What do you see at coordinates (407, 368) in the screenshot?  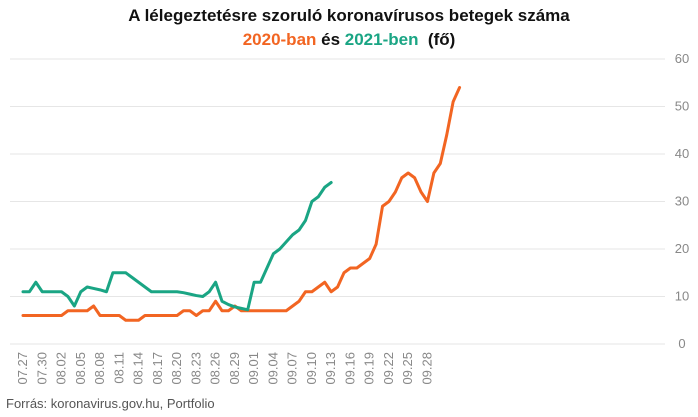 I see `x-tick-label: 09.25` at bounding box center [407, 368].